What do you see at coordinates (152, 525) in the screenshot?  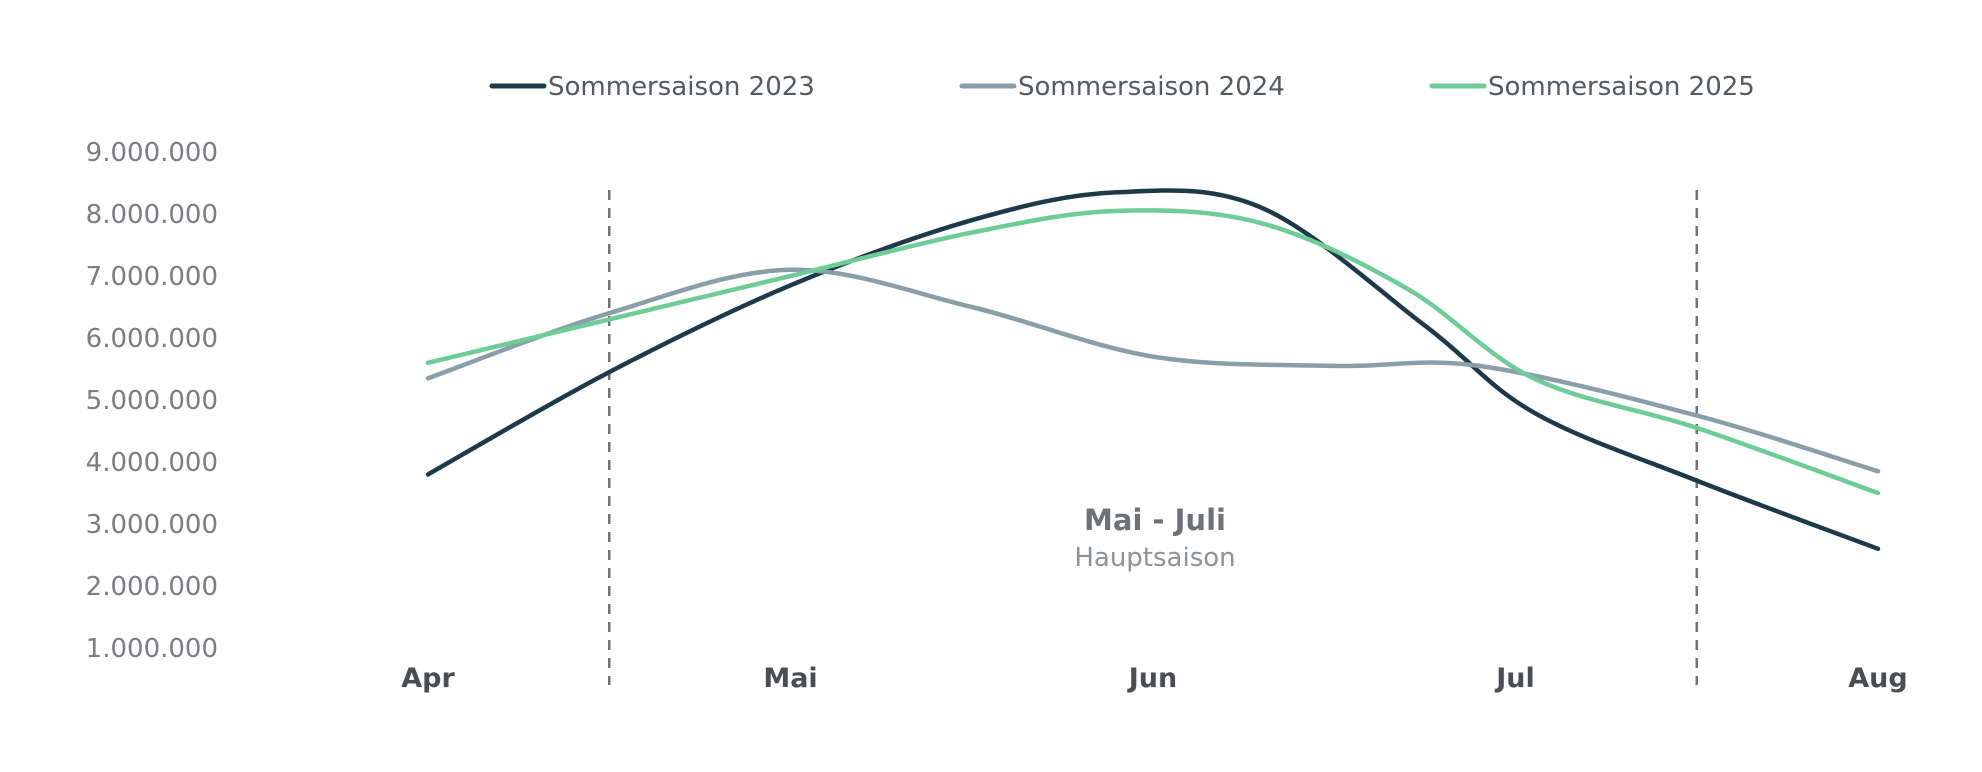 I see `y-tick-label: 3.000.000` at bounding box center [152, 525].